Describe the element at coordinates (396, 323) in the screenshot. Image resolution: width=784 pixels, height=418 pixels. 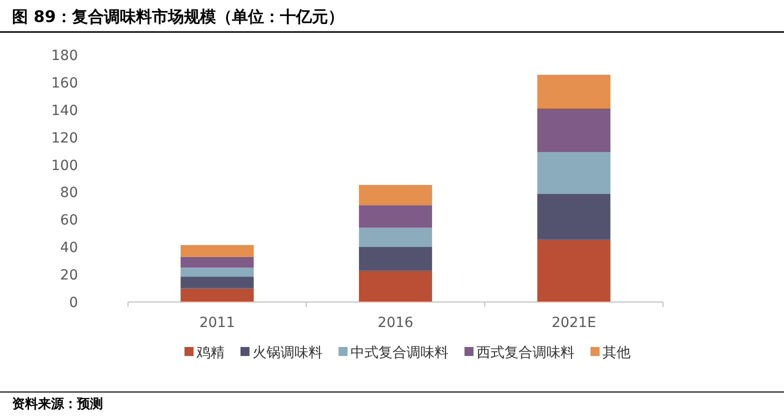
I see `x-tick-label: 2016` at that location.